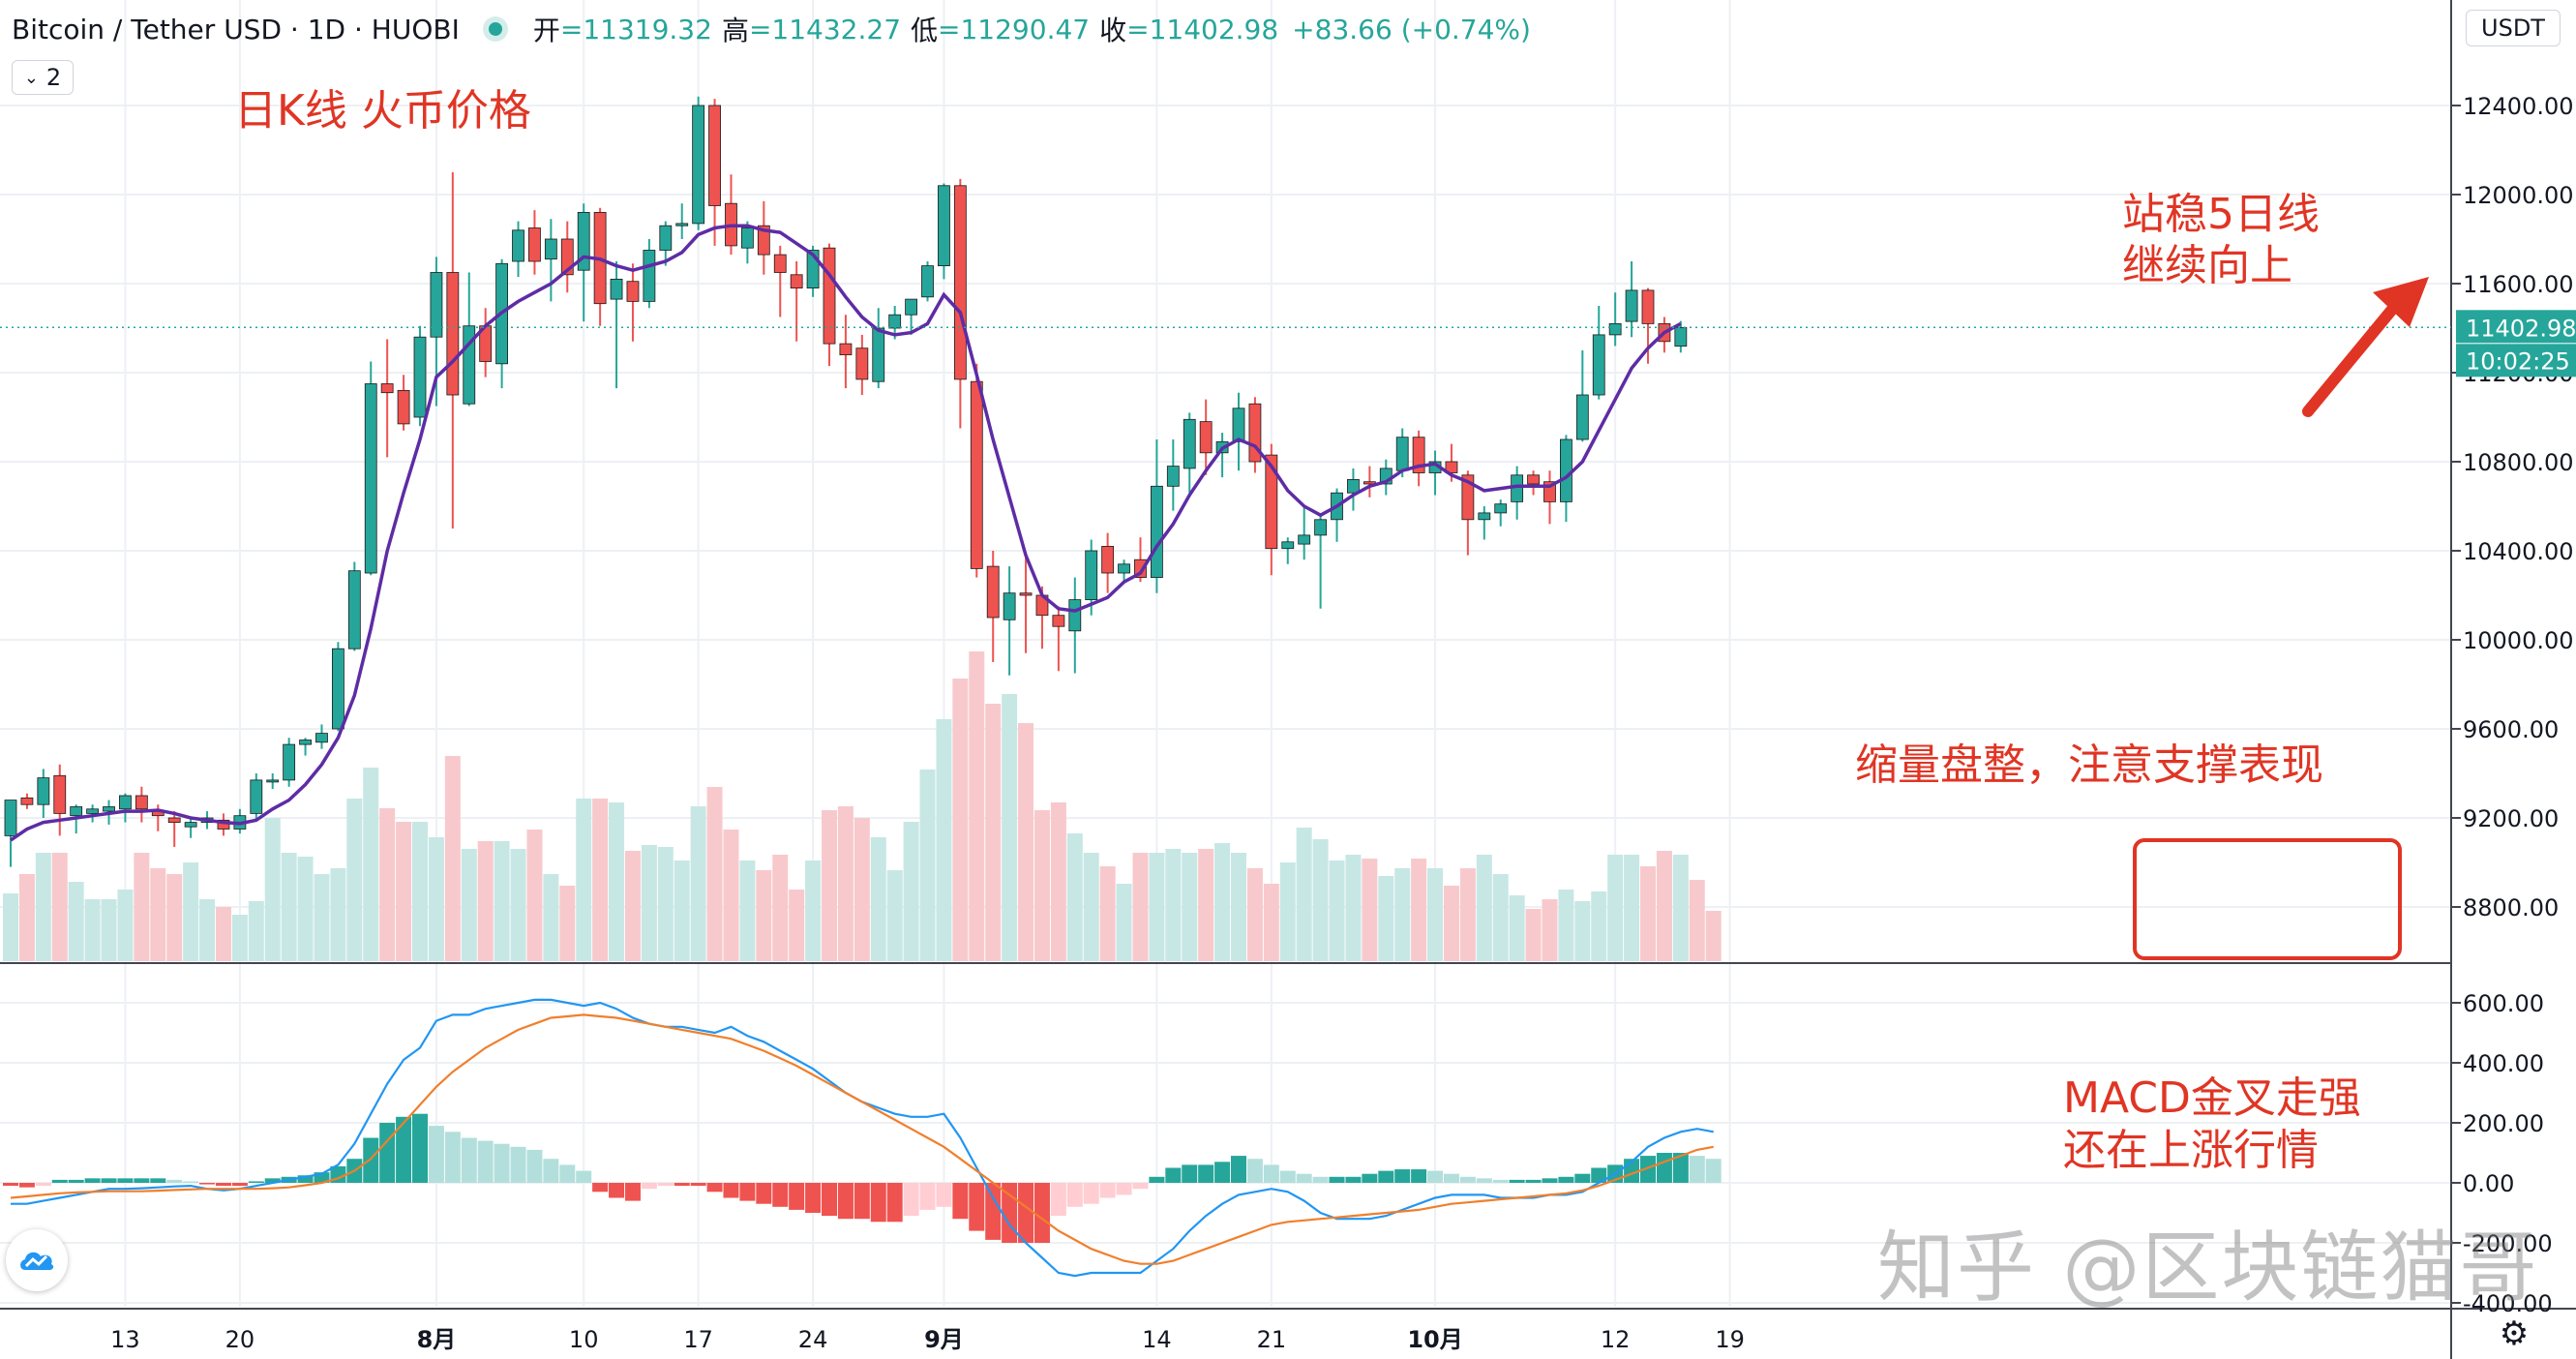 Image resolution: width=2576 pixels, height=1359 pixels. I want to click on currency-button: USDT, so click(2513, 28).